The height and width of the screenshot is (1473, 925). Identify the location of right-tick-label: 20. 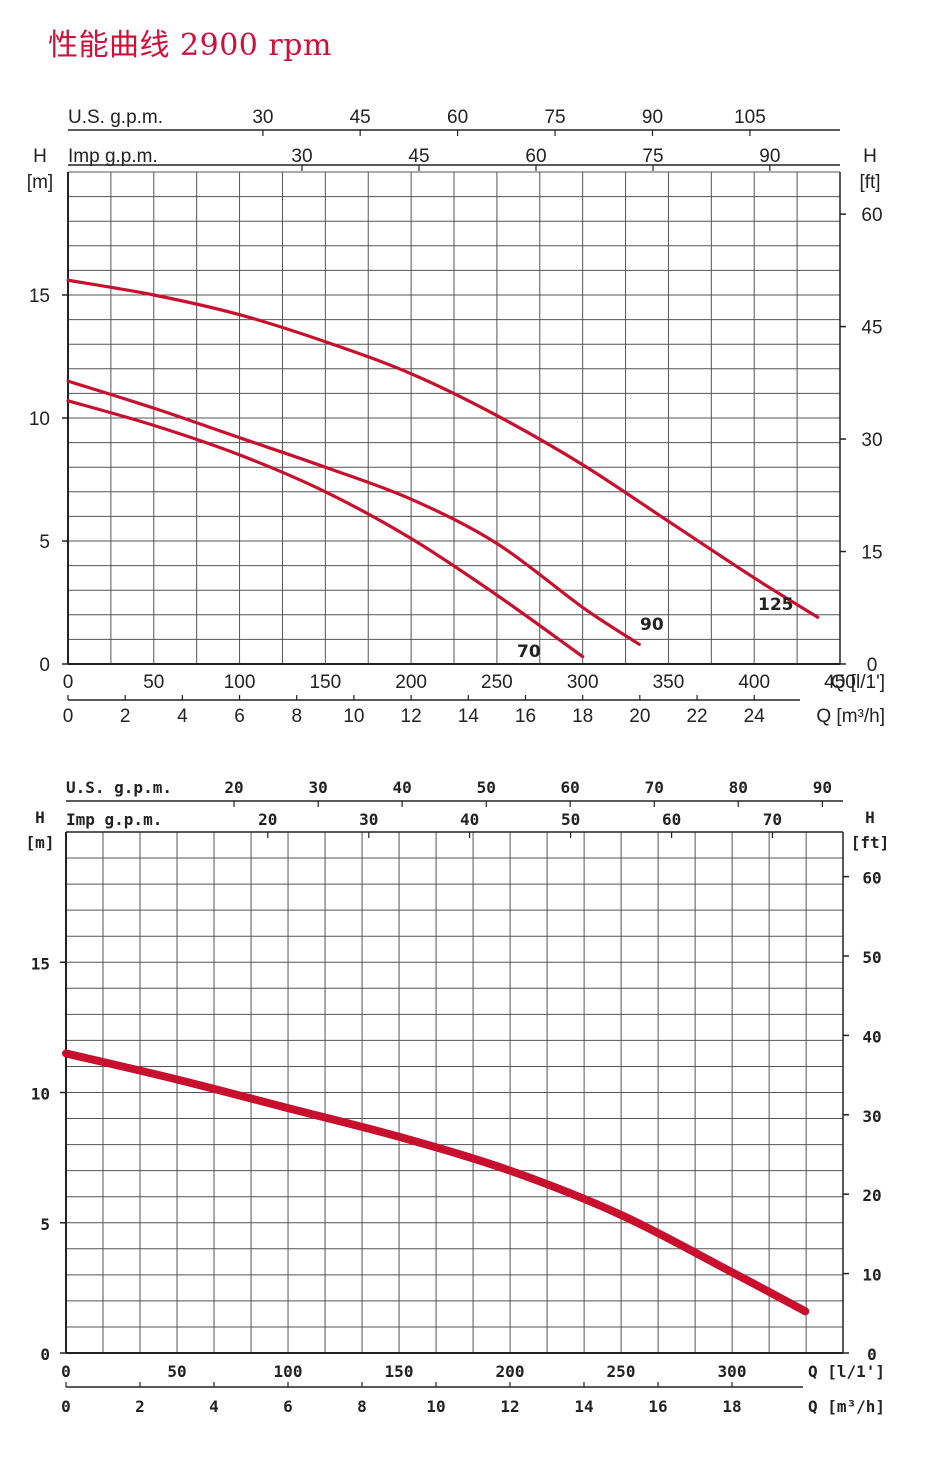
(871, 1195).